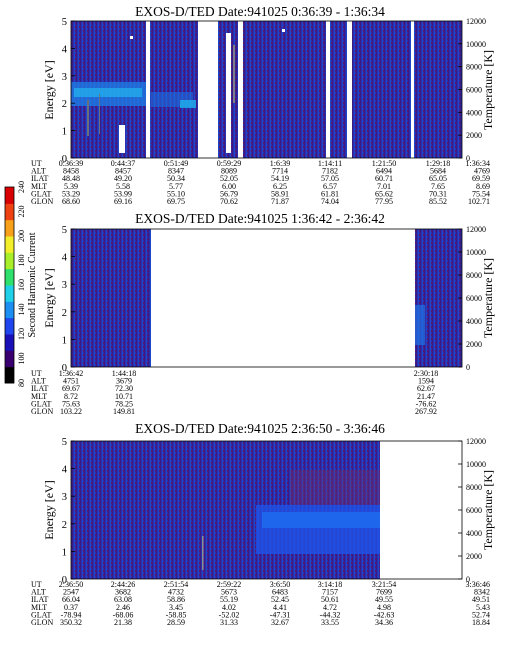 This screenshot has width=505, height=649. Describe the element at coordinates (474, 275) in the screenshot. I see `right-tick-label: 8000` at that location.